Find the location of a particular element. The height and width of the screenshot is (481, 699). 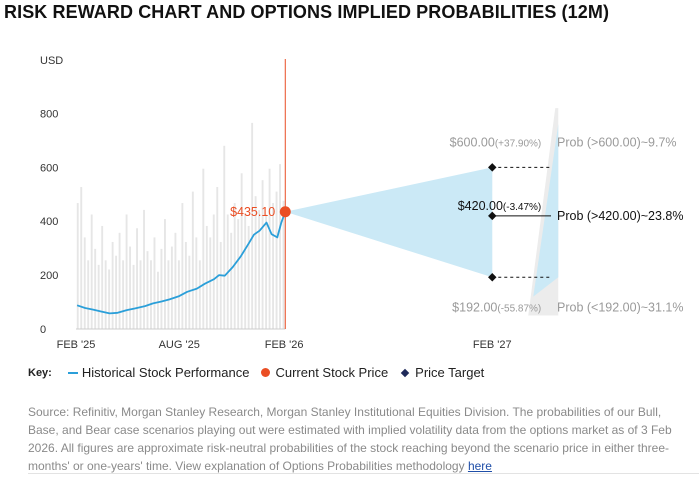

y-tick-label: 400 is located at coordinates (49, 222).